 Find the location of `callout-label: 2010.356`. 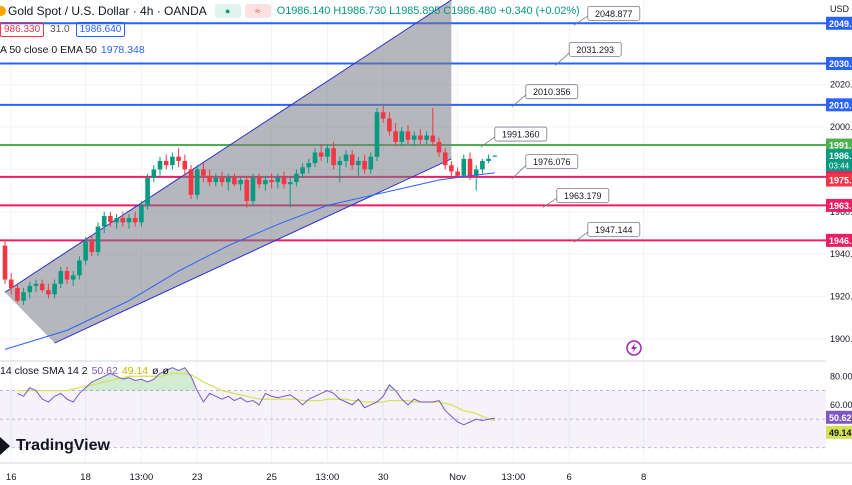

callout-label: 2010.356 is located at coordinates (552, 92).